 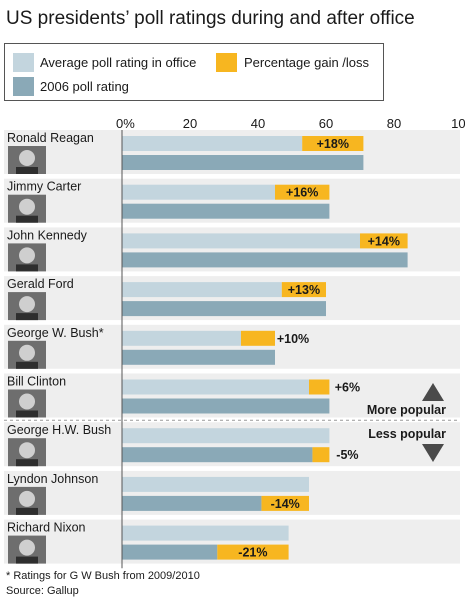 What do you see at coordinates (84, 86) in the screenshot?
I see `legend-label-2006: 2006 poll rating` at bounding box center [84, 86].